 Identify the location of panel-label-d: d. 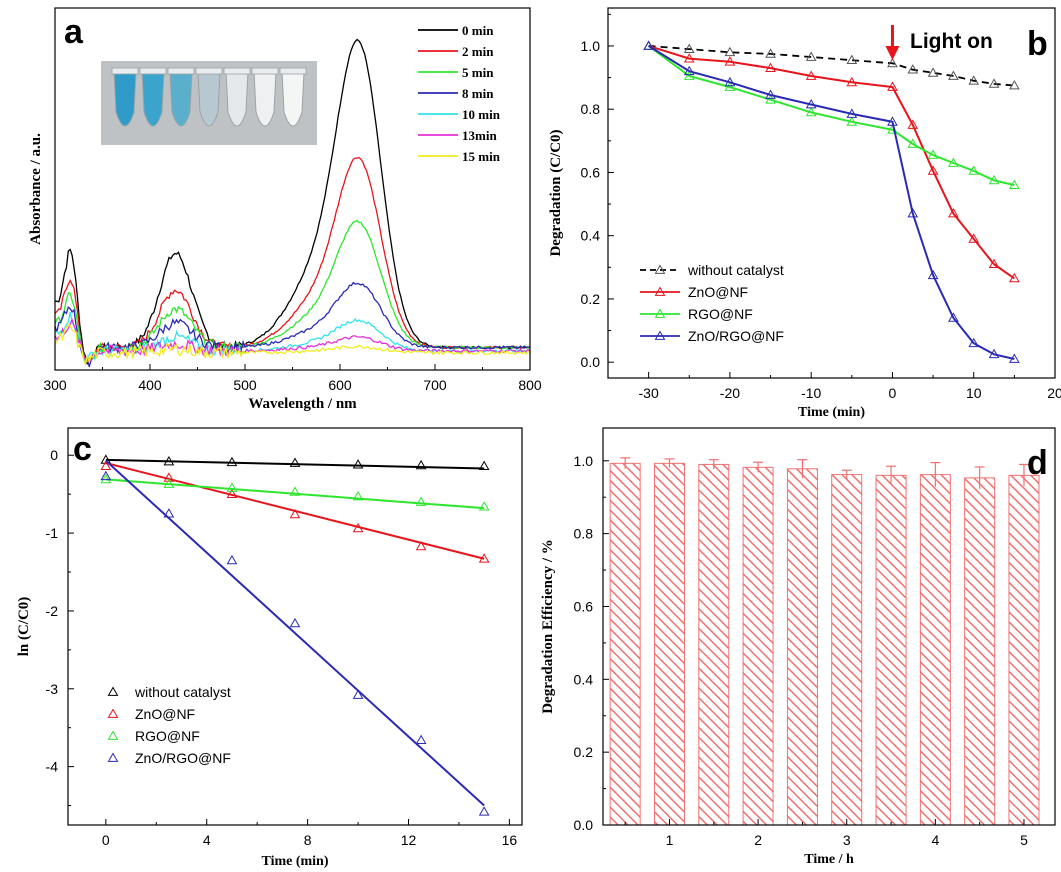
(1037, 463).